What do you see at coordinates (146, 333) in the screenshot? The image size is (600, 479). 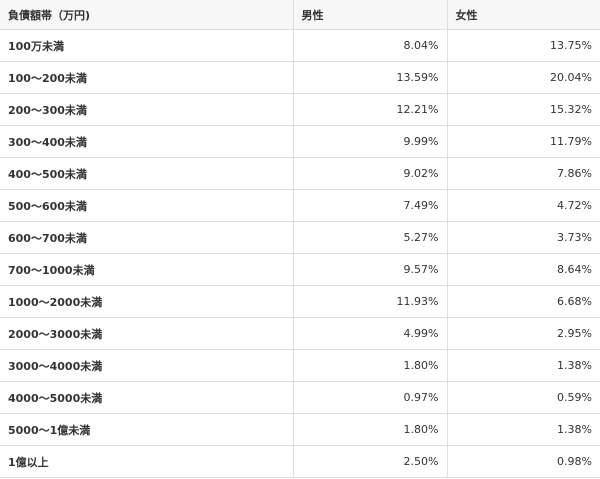 I see `row-label: 2000〜3000未満` at bounding box center [146, 333].